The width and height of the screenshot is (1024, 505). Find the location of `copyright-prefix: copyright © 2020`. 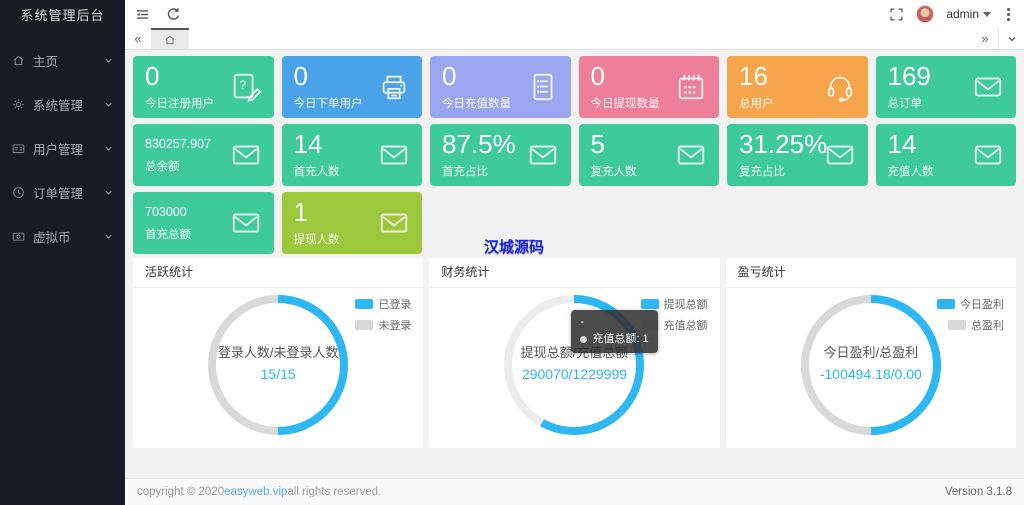

copyright-prefix: copyright © 2020 is located at coordinates (181, 492).